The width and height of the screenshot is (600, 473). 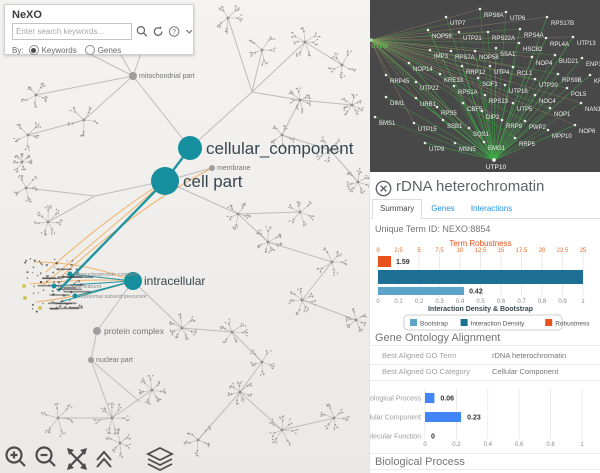 What do you see at coordinates (534, 36) in the screenshot?
I see `gene-node-label: RPS4A` at bounding box center [534, 36].